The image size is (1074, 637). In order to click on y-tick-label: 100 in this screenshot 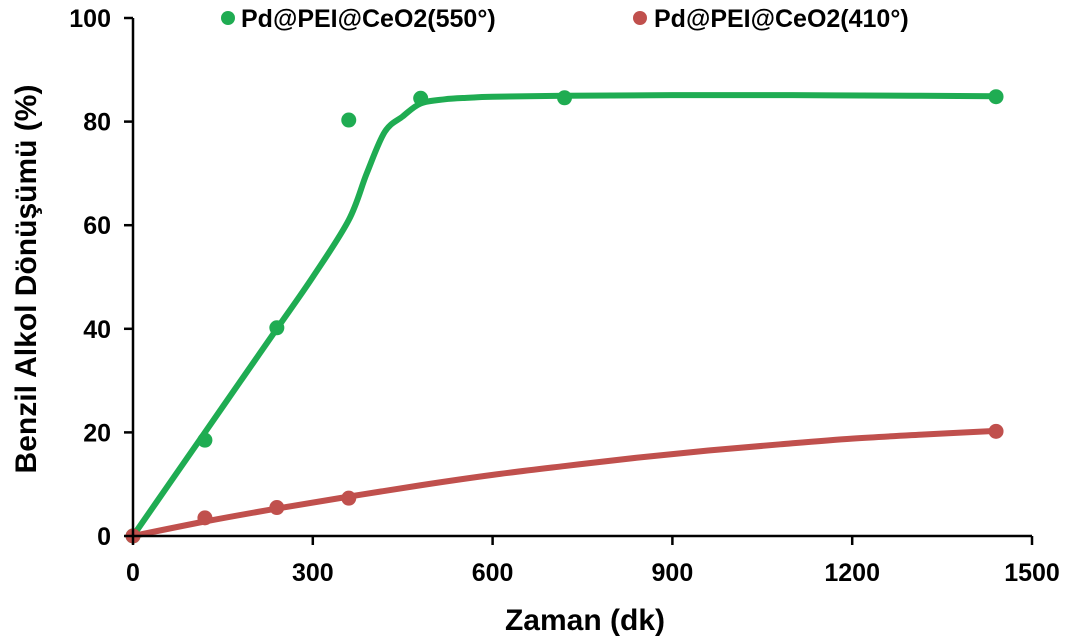, I will do `click(90, 19)`.